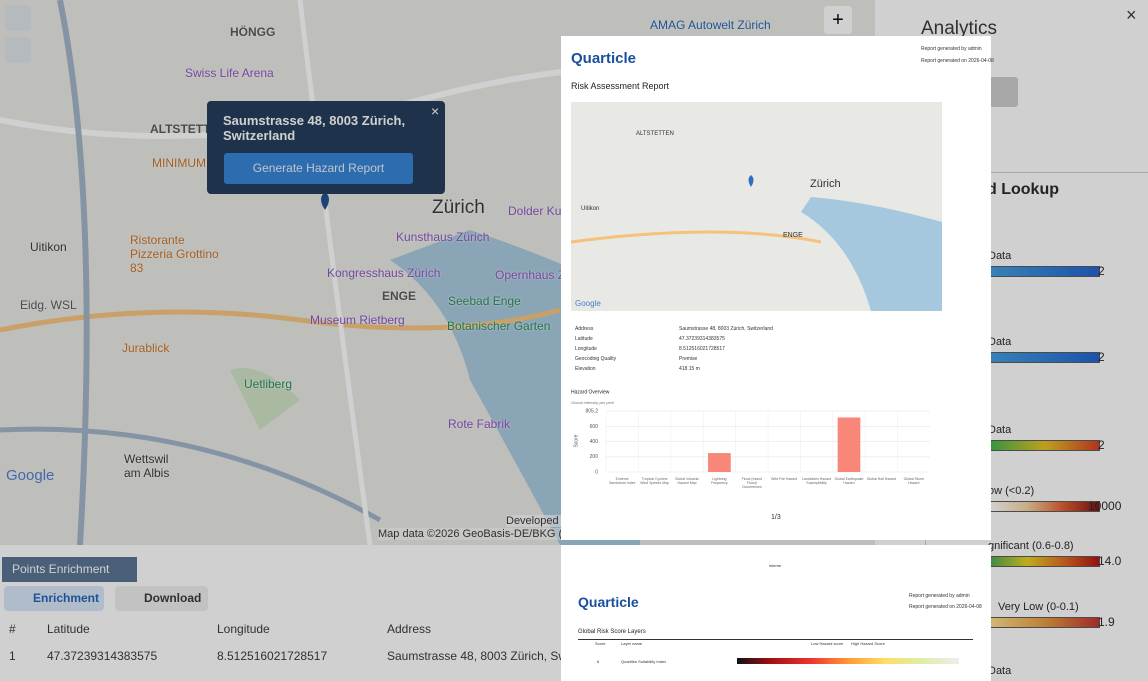 This screenshot has height=681, width=1148. I want to click on detail-label: Latitude, so click(584, 339).